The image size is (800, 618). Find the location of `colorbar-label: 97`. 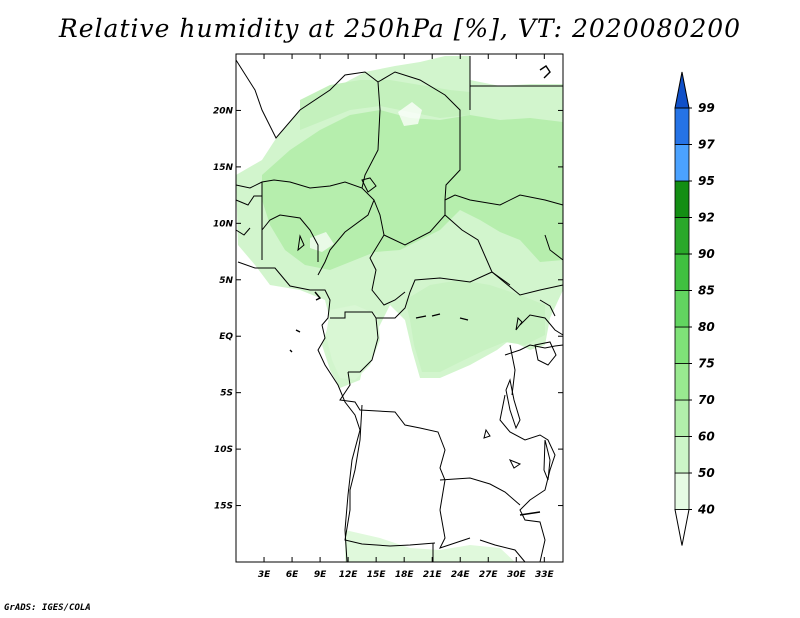

colorbar-label: 97 is located at coordinates (706, 145).